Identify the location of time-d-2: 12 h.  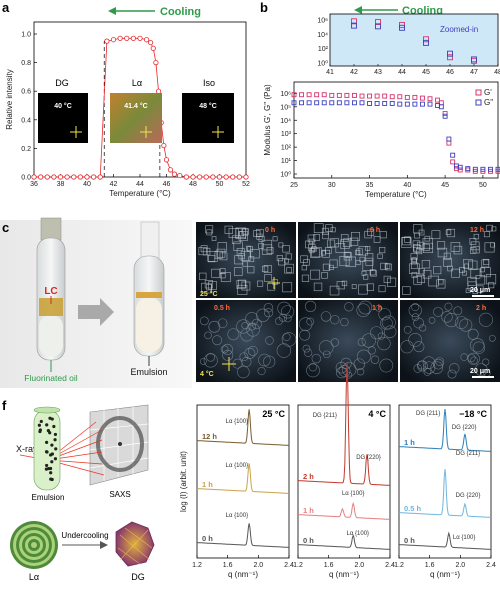
(477, 230).